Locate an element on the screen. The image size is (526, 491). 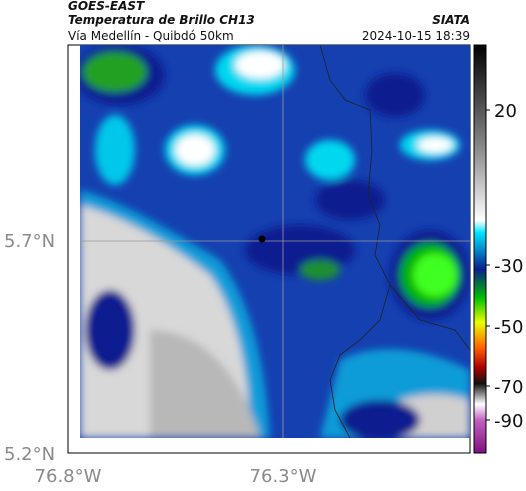
product-title: Temperatura de Brillo CH13 is located at coordinates (161, 20).